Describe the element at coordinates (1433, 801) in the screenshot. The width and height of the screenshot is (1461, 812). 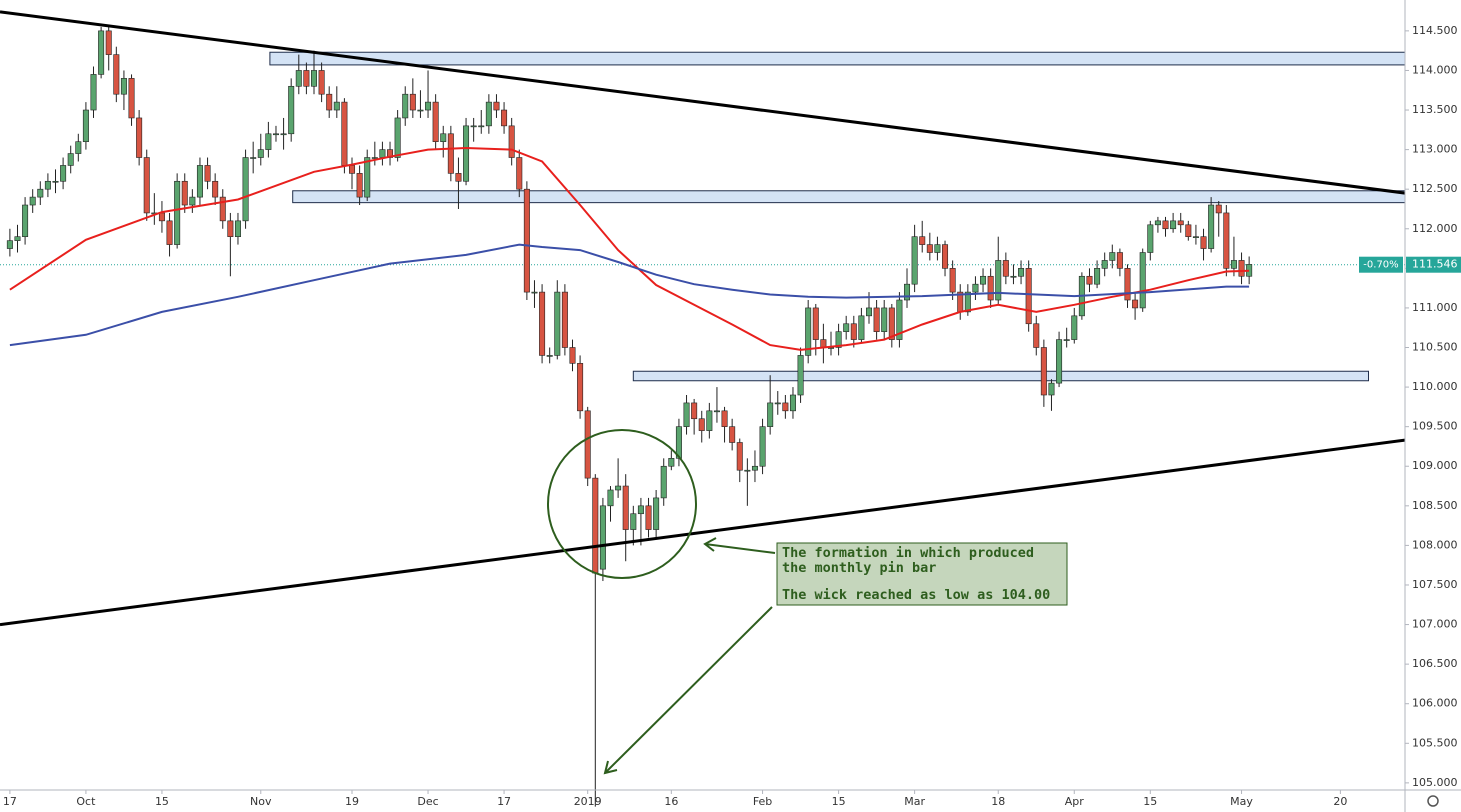
I see `settings-icon` at that location.